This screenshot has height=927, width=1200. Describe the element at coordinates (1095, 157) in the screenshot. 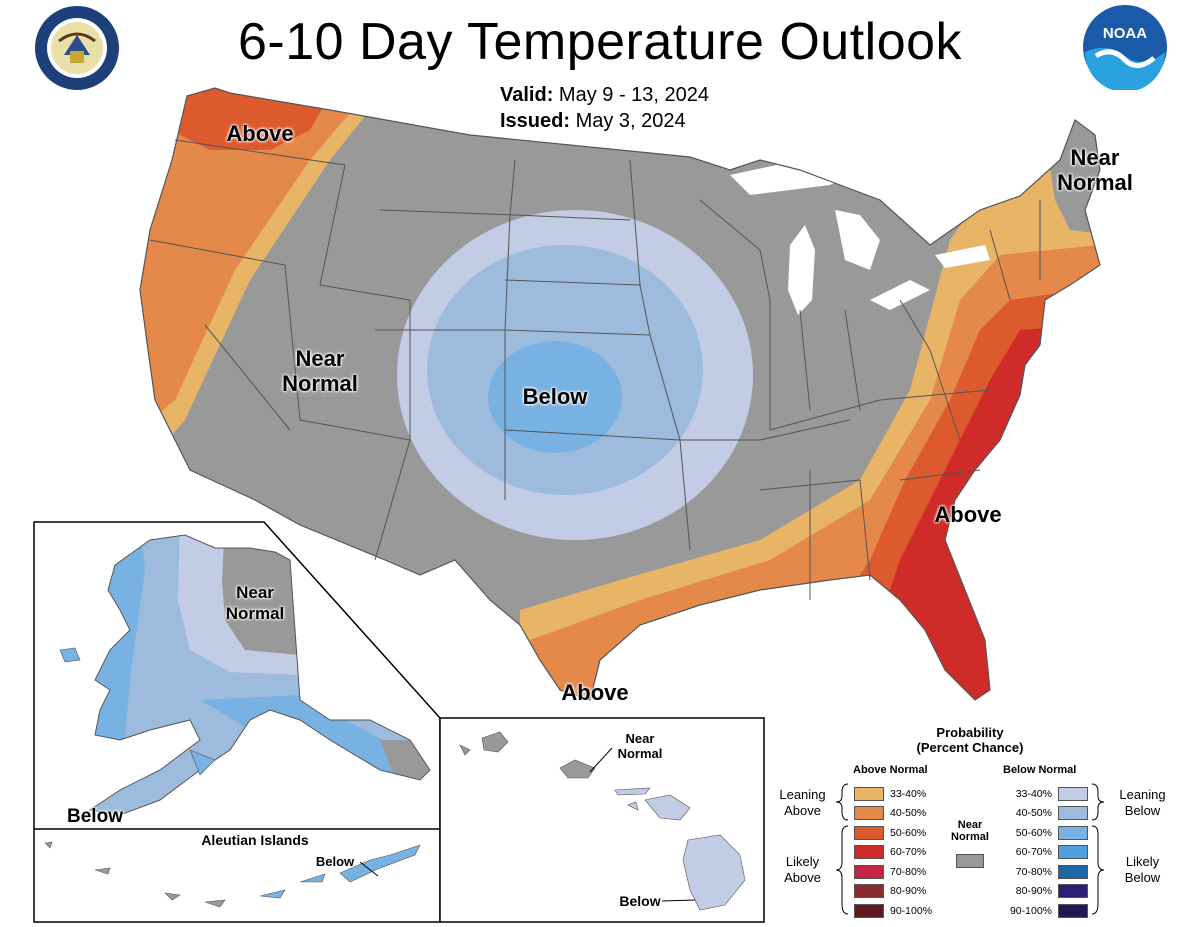

I see `label-ne-near: Near` at that location.